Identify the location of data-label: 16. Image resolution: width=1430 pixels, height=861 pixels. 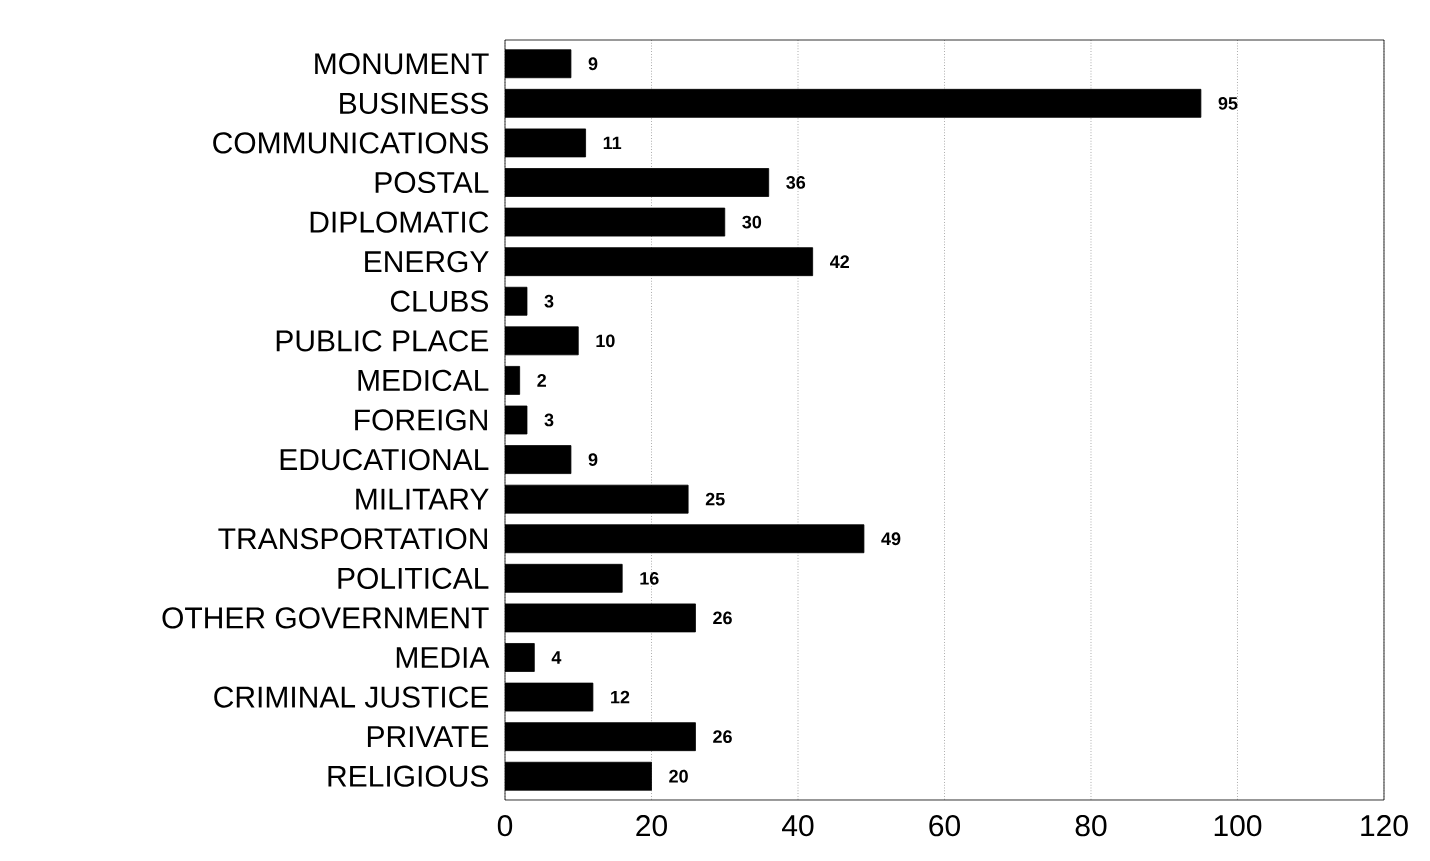
(649, 578).